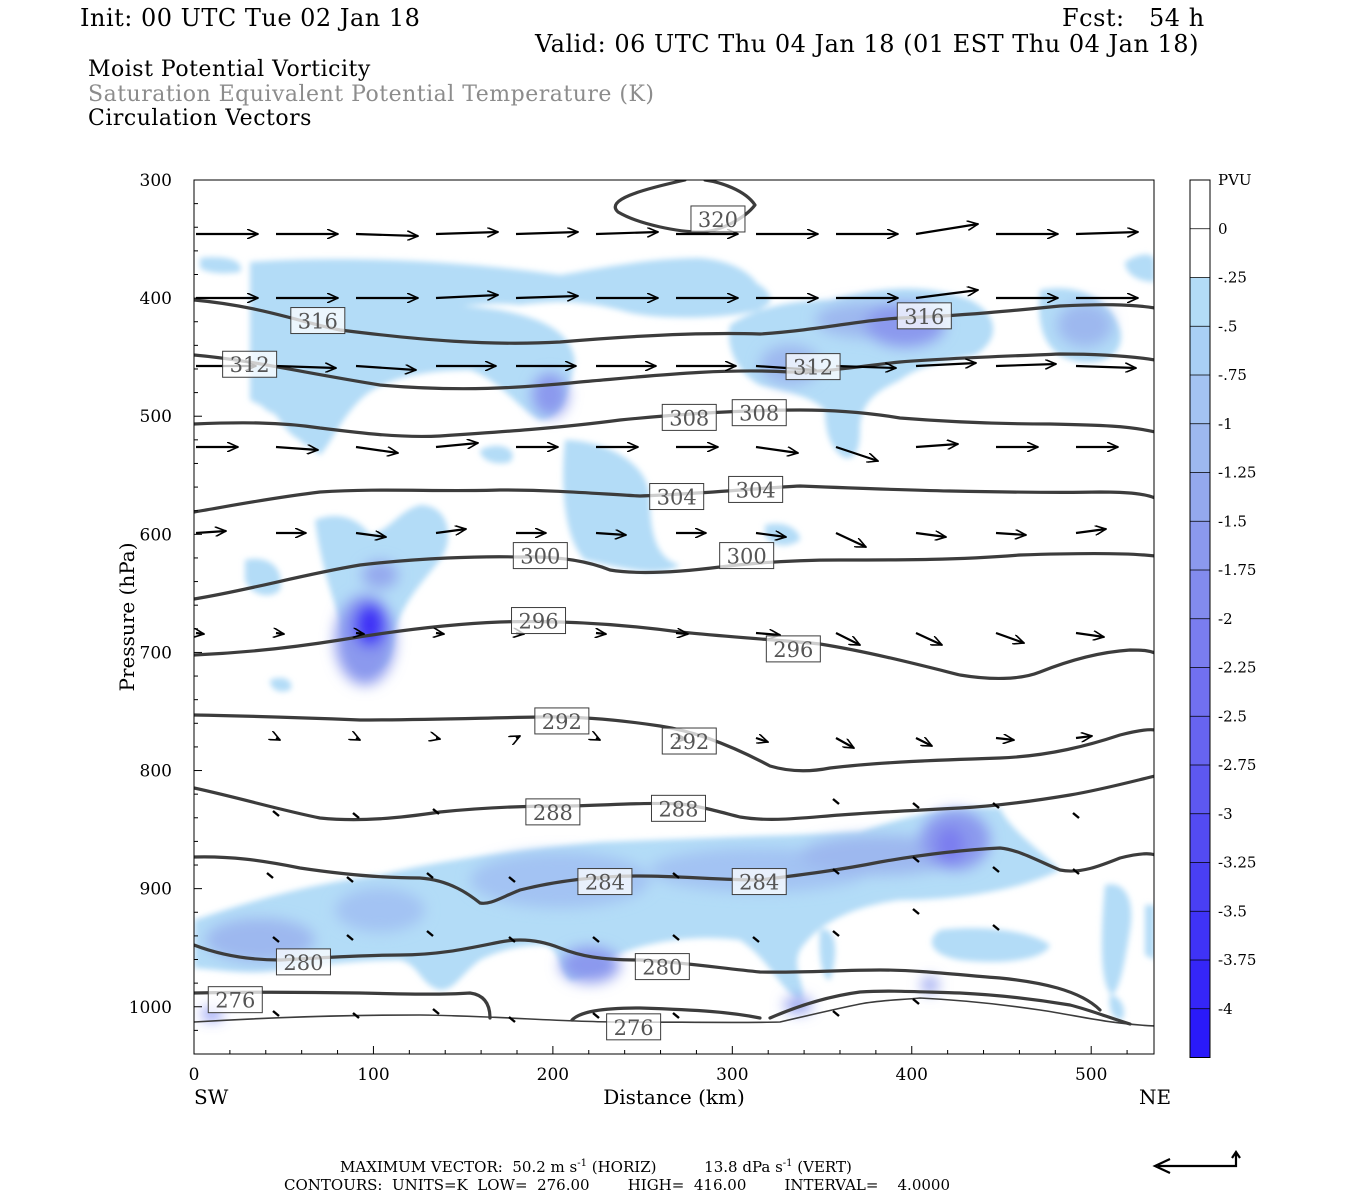  I want to click on contour-label: 300, so click(747, 556).